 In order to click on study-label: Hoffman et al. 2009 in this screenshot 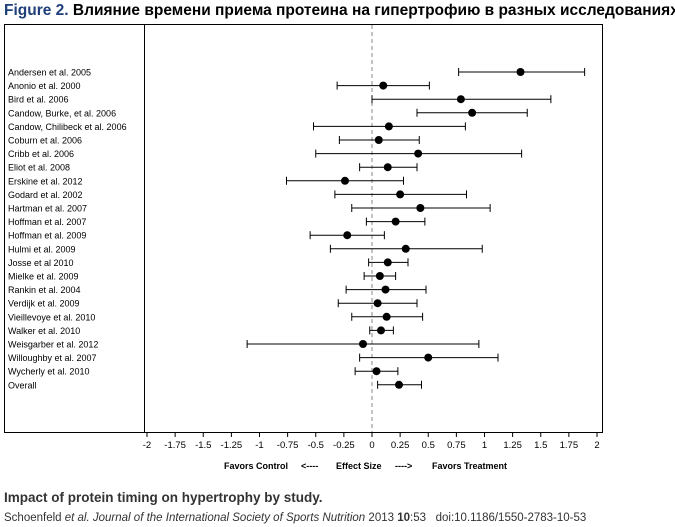, I will do `click(47, 236)`.